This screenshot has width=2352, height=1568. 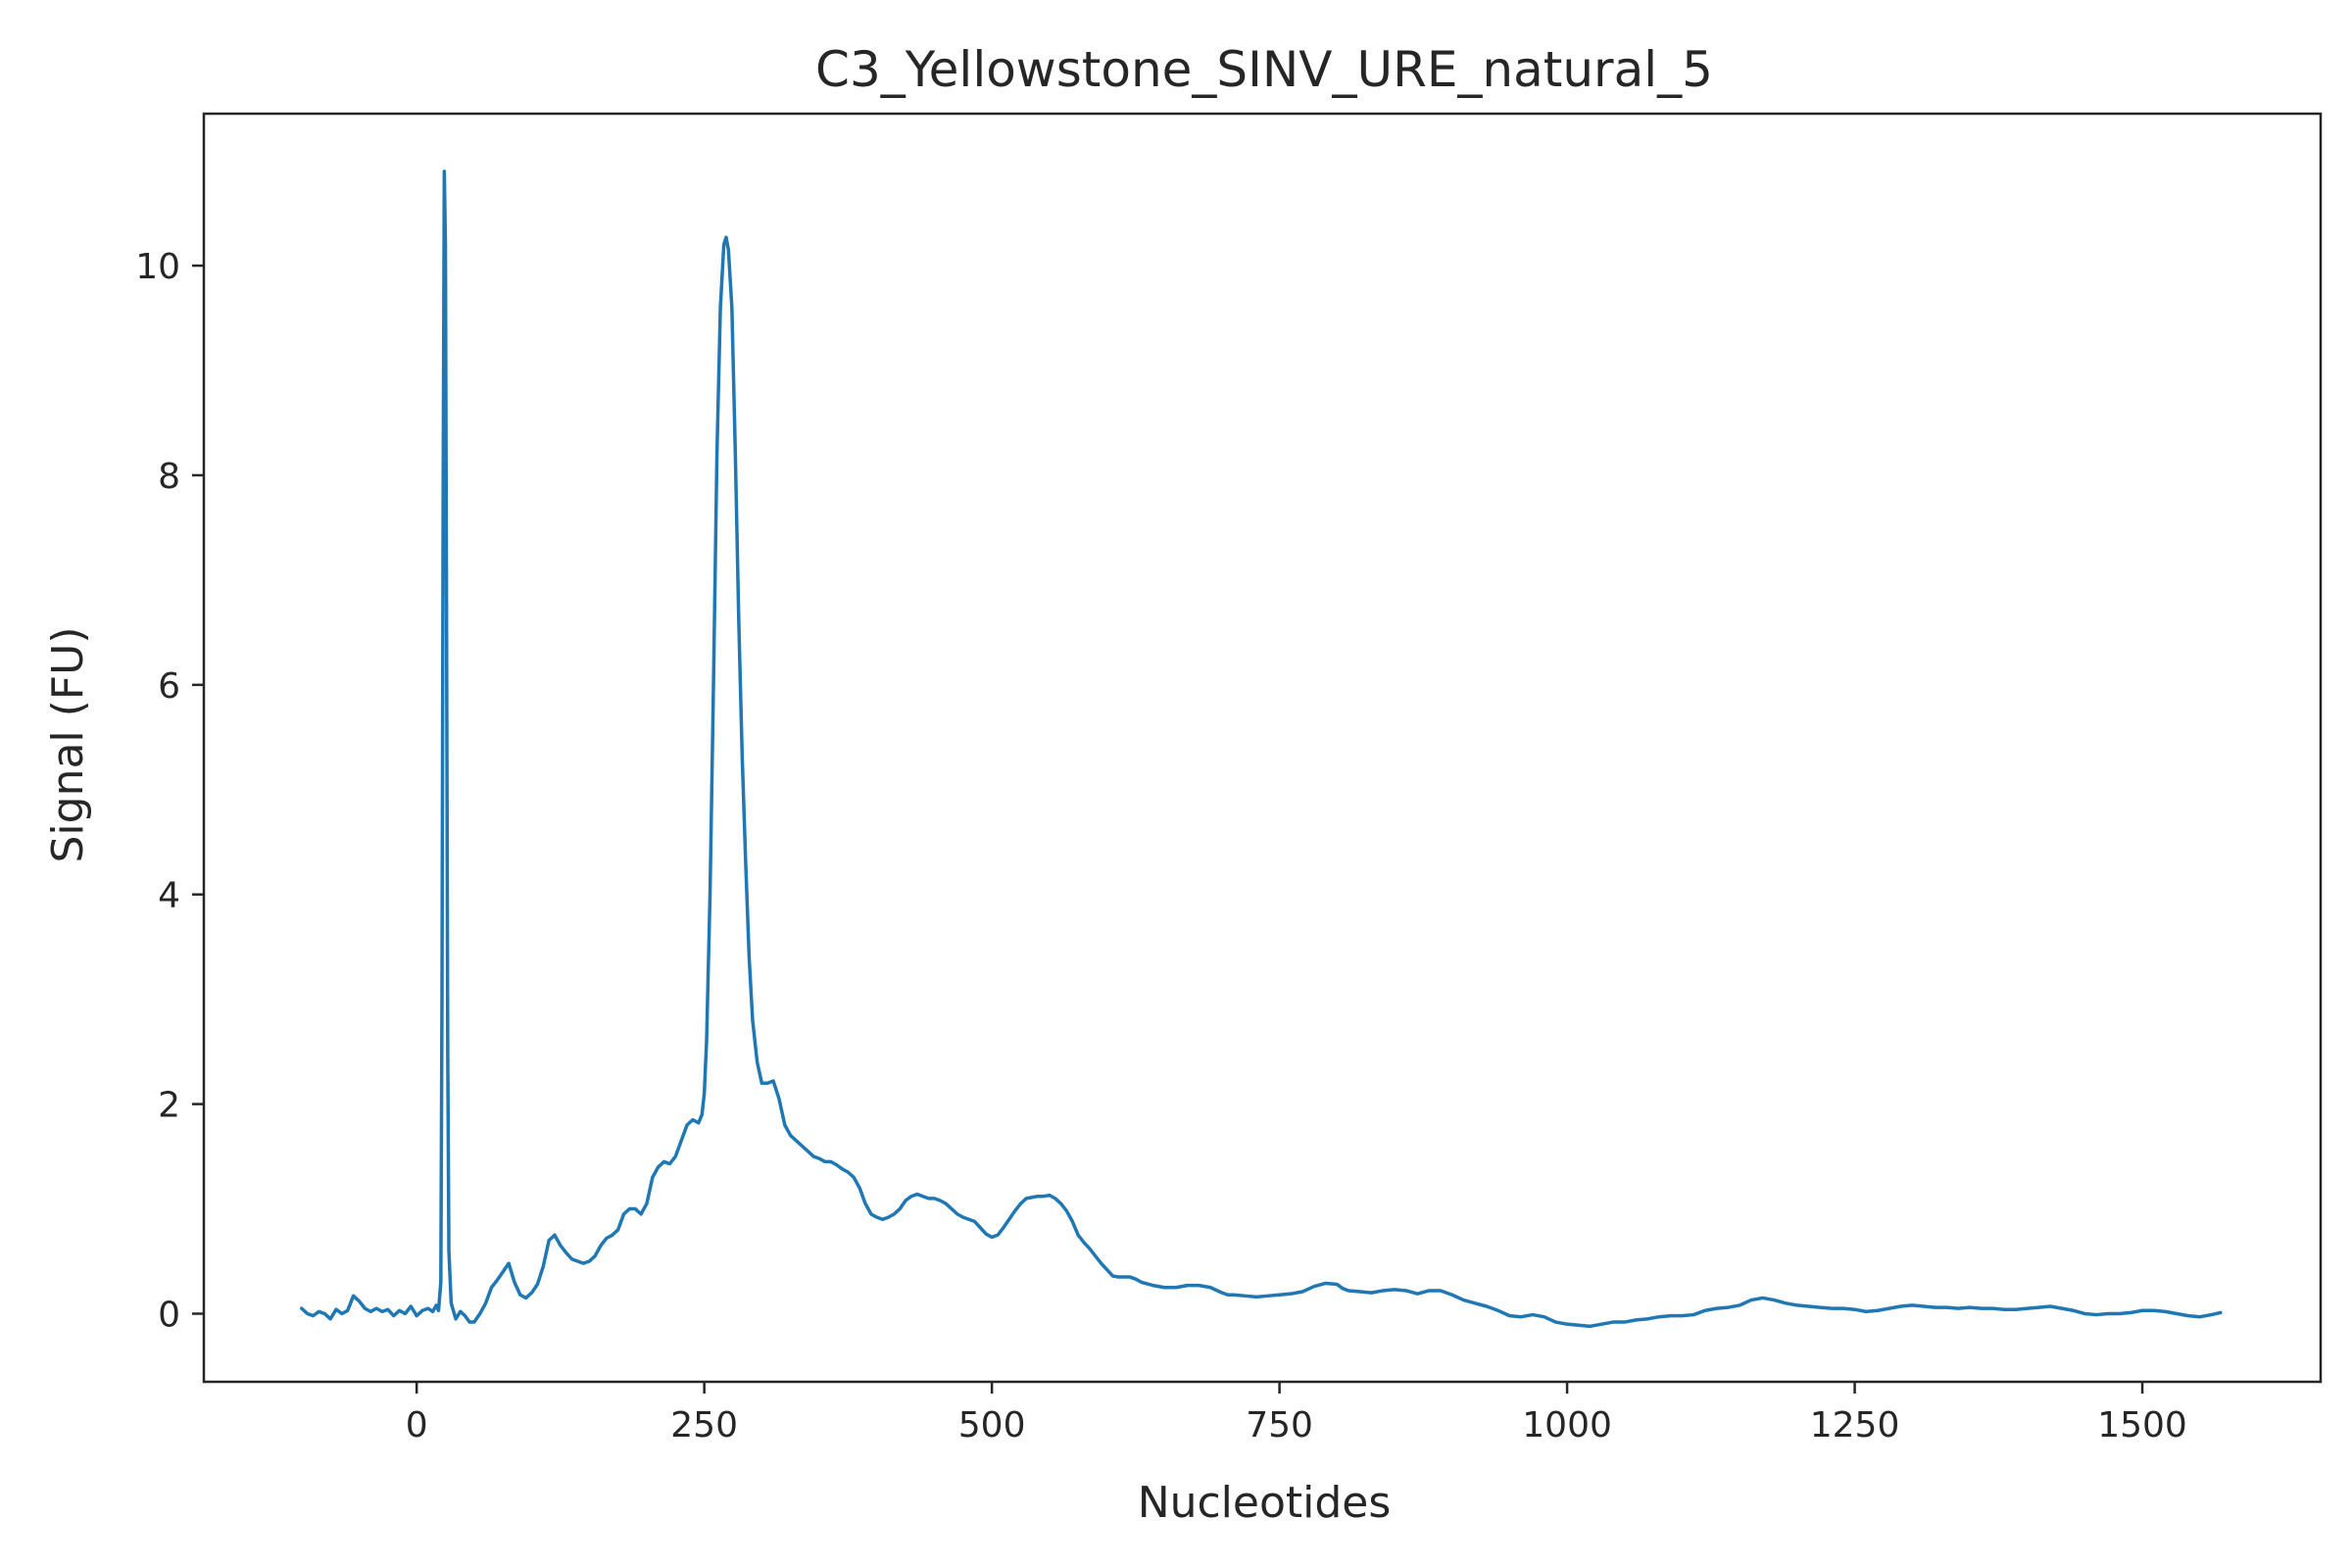 I want to click on x-tick-label: 1000, so click(x=1567, y=1425).